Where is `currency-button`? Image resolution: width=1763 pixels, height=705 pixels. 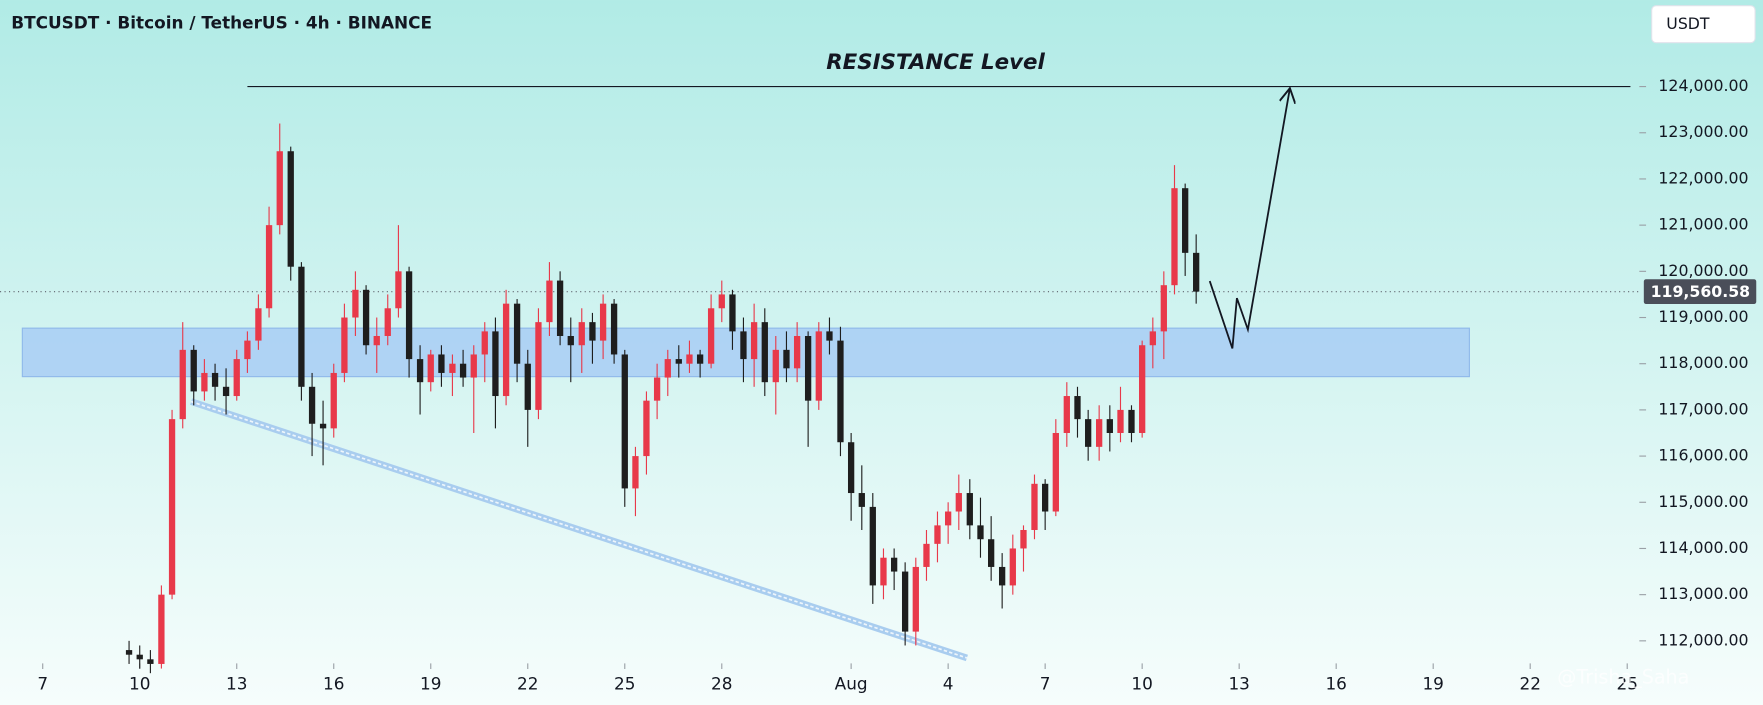 currency-button is located at coordinates (1703, 24).